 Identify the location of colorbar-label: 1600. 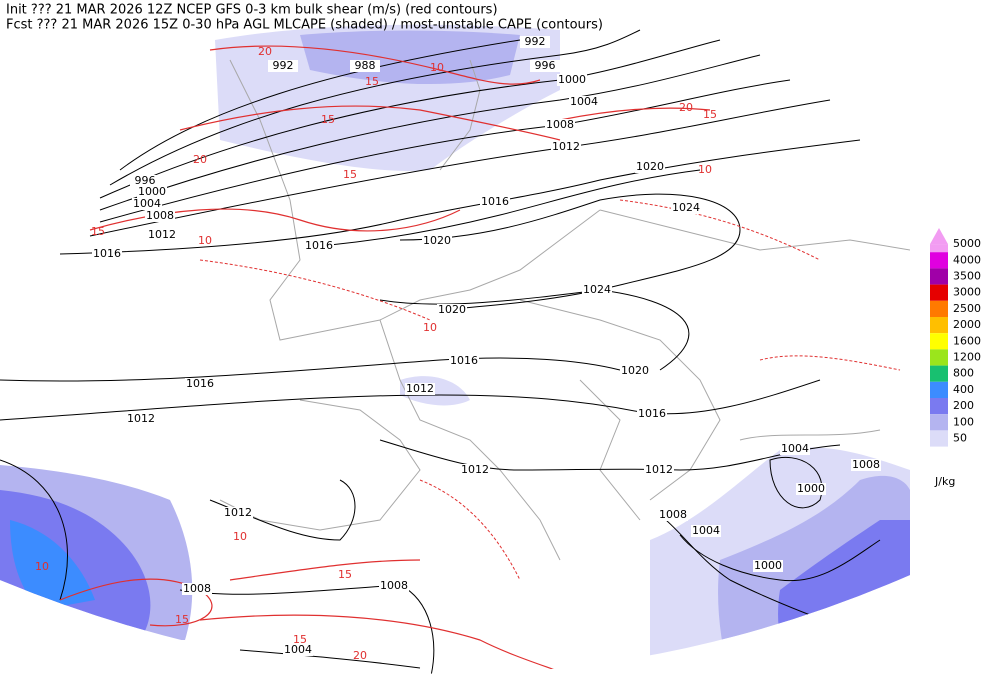
(967, 340).